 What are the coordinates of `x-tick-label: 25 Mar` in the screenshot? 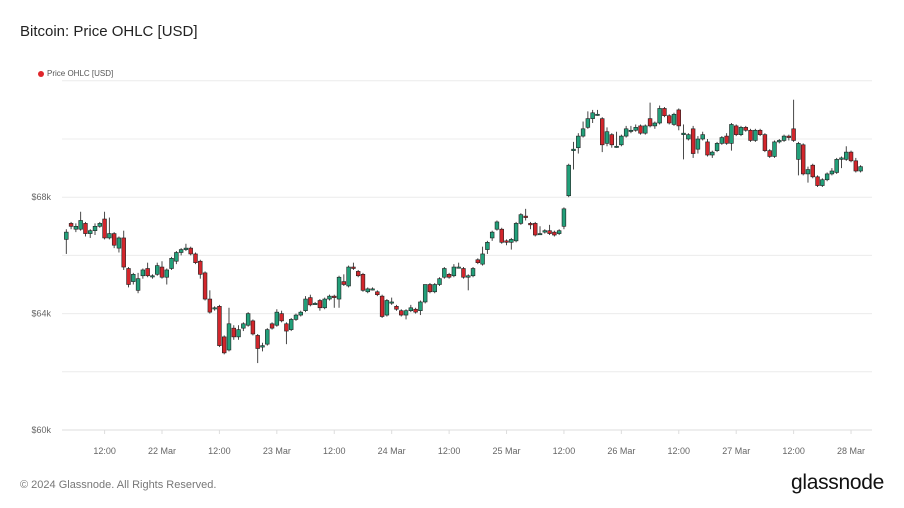 It's located at (507, 451).